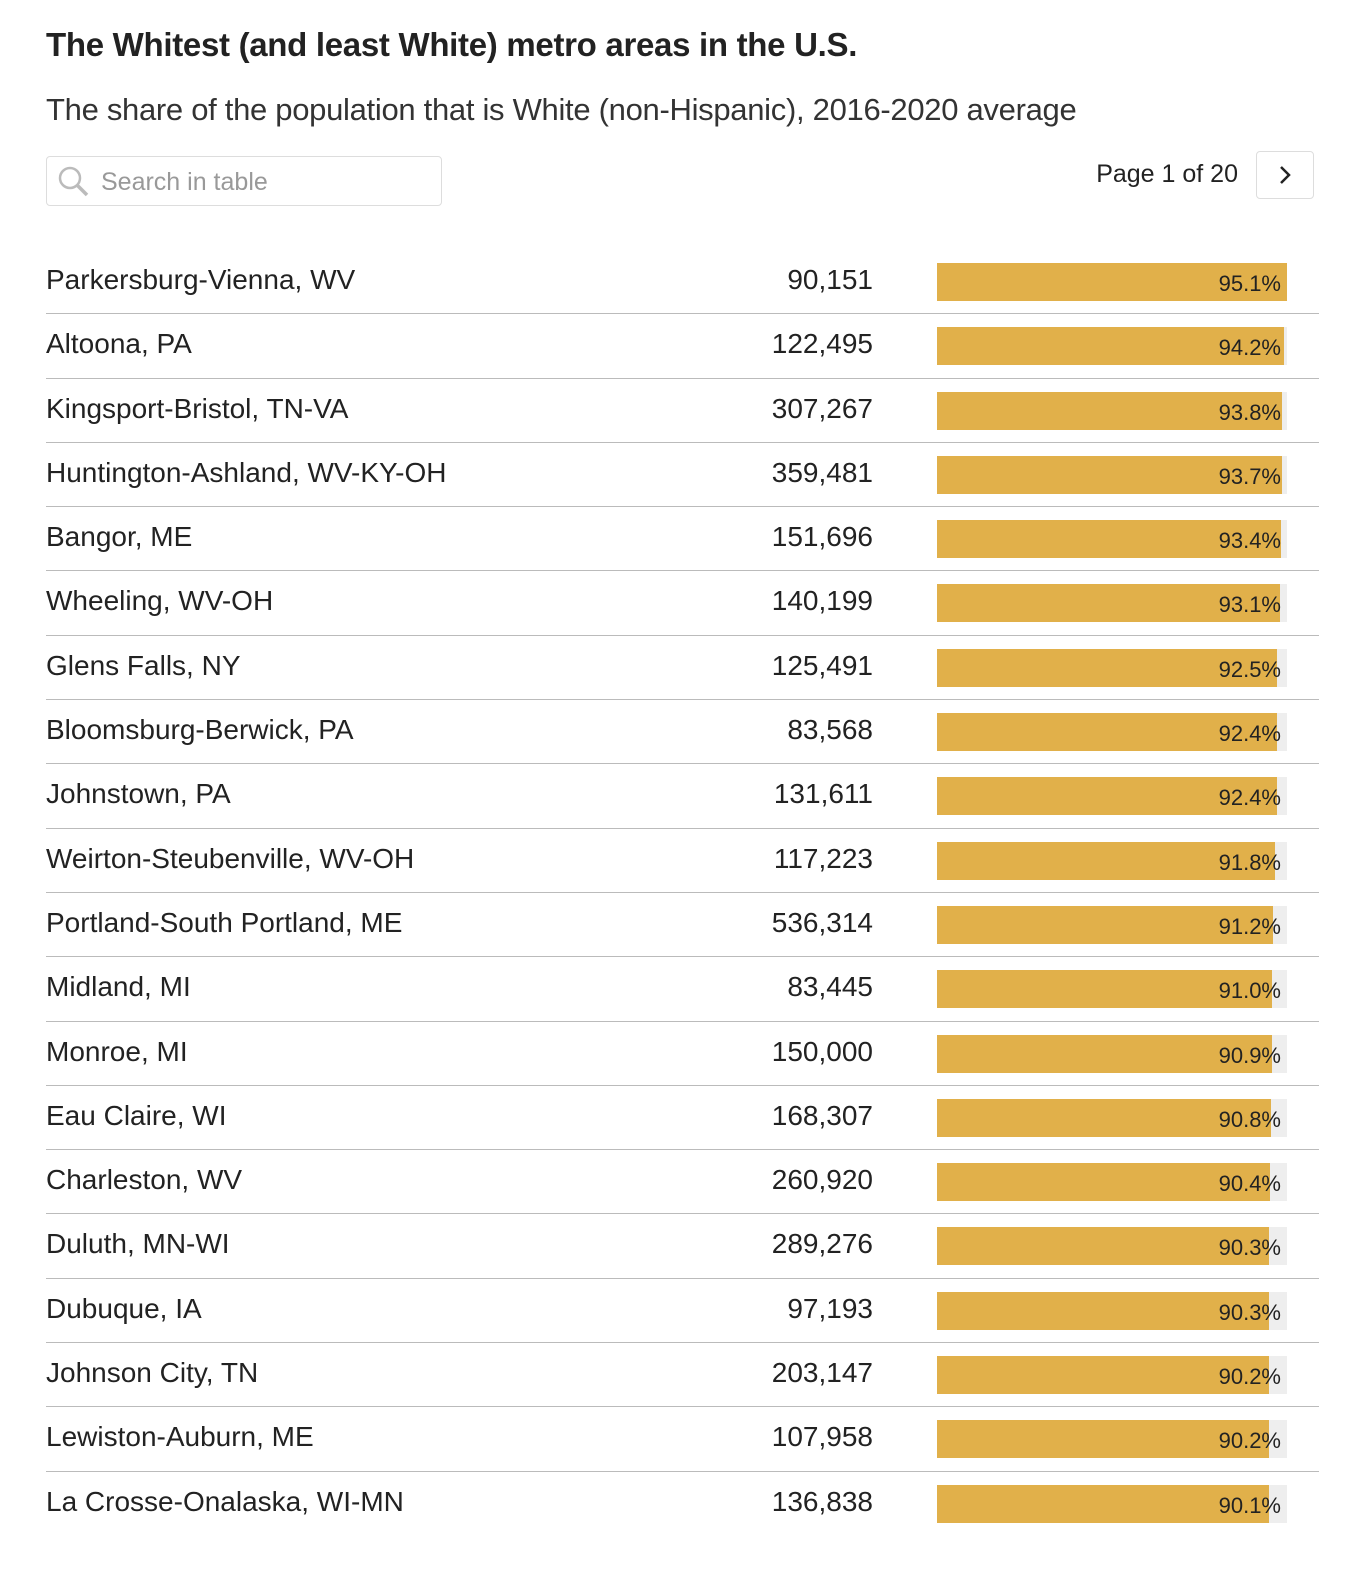  I want to click on metro-name: Midland, MI, so click(118, 987).